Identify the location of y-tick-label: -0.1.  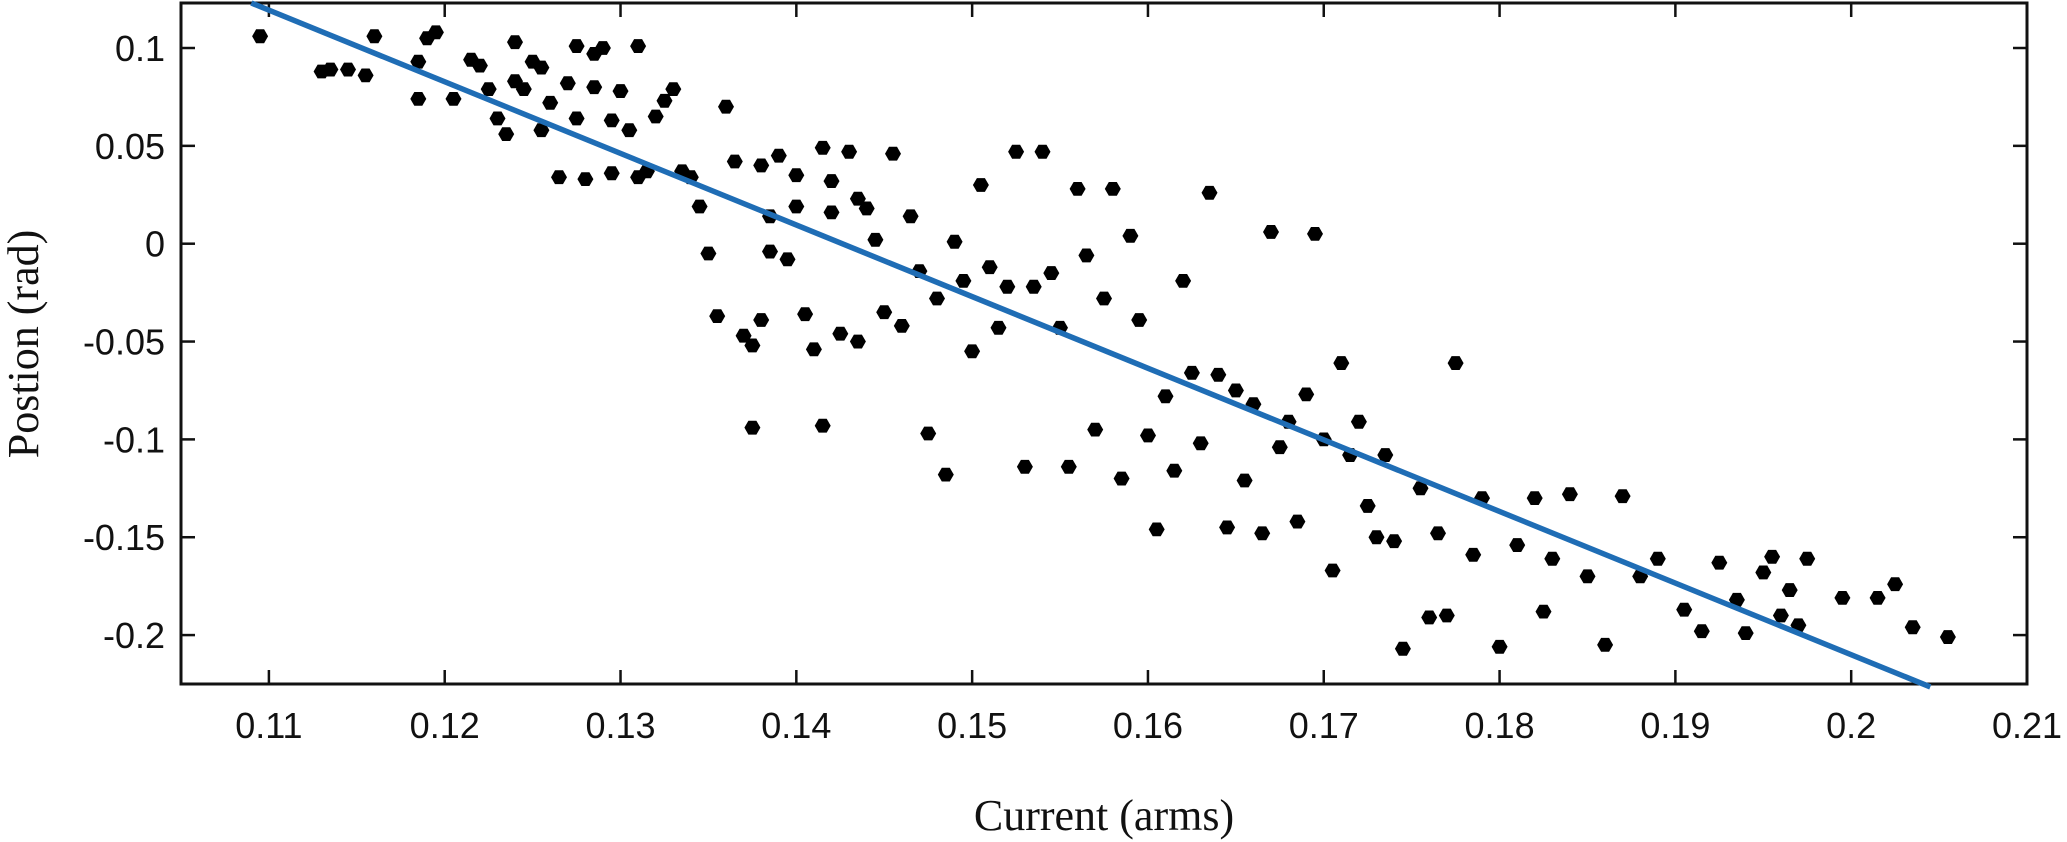
(134, 439).